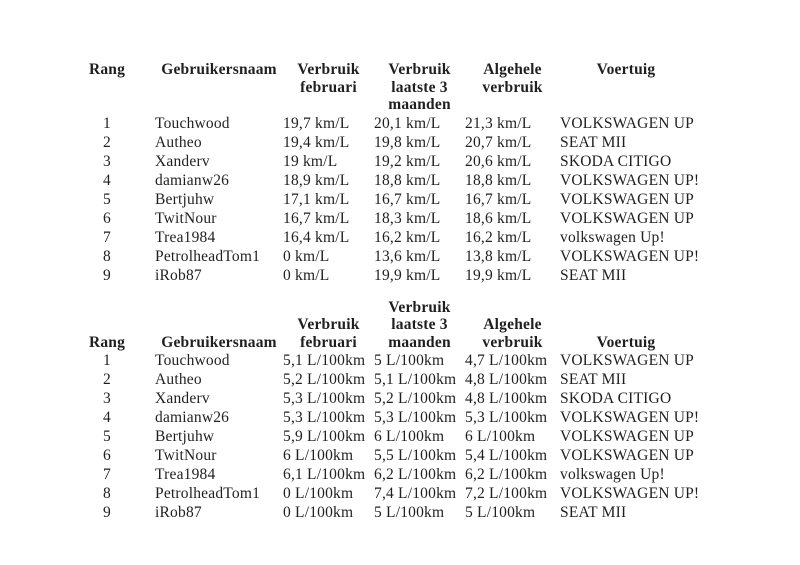 This screenshot has width=800, height=565. I want to click on overall-cell: 4,7 L/100km, so click(506, 360).